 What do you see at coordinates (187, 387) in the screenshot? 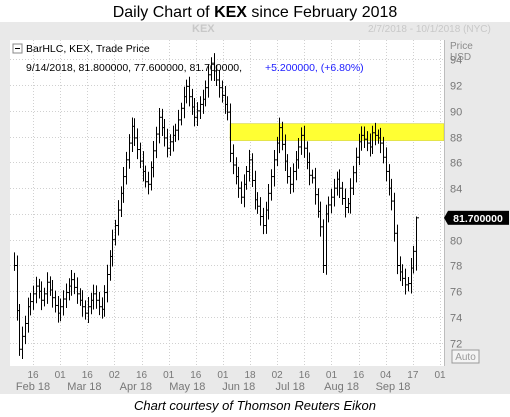
I see `x-month-label: May 18` at bounding box center [187, 387].